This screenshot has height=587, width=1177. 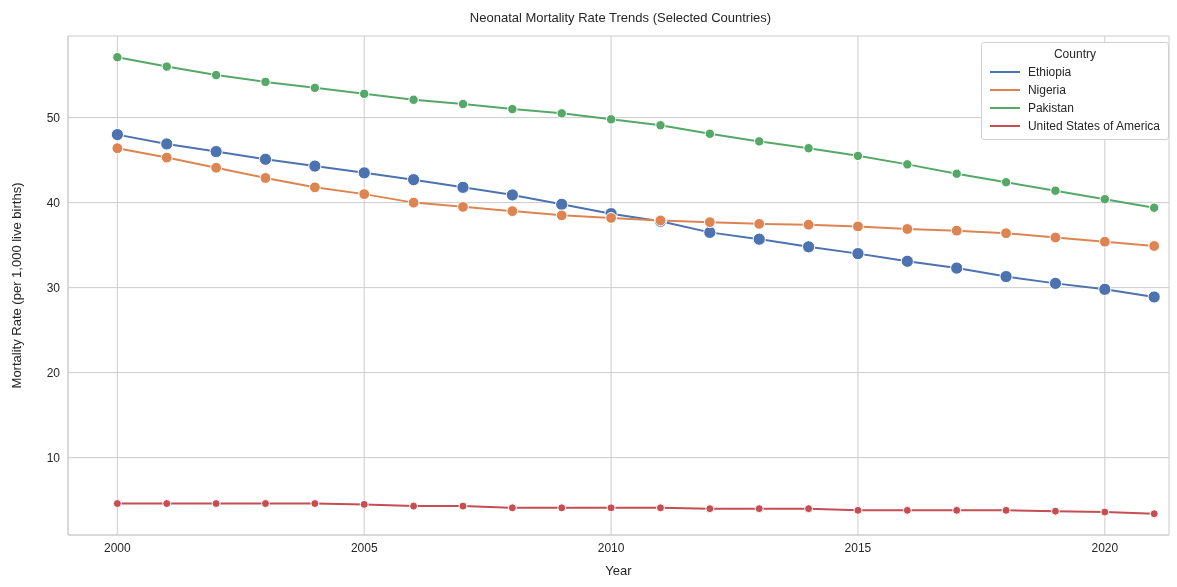 I want to click on chart-title: Neonatal Mortality Rate Trends (Selected Countries), so click(x=620, y=17).